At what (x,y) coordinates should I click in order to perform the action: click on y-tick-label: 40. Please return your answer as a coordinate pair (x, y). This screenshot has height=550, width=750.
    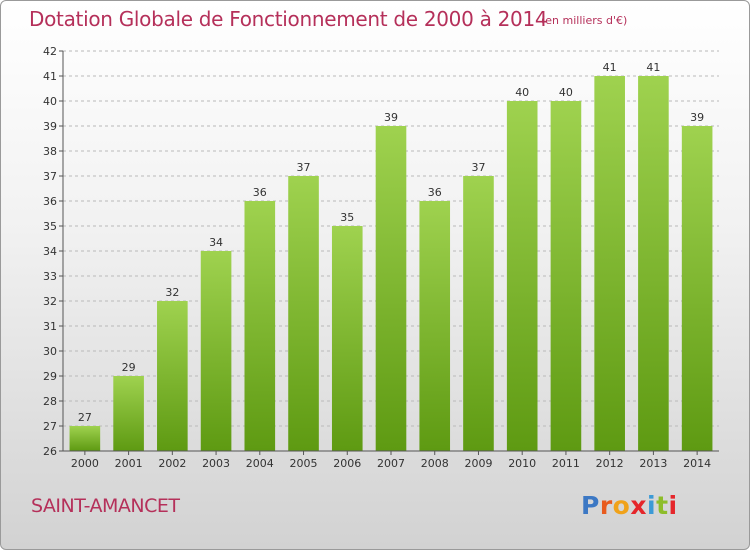
    Looking at the image, I should click on (50, 101).